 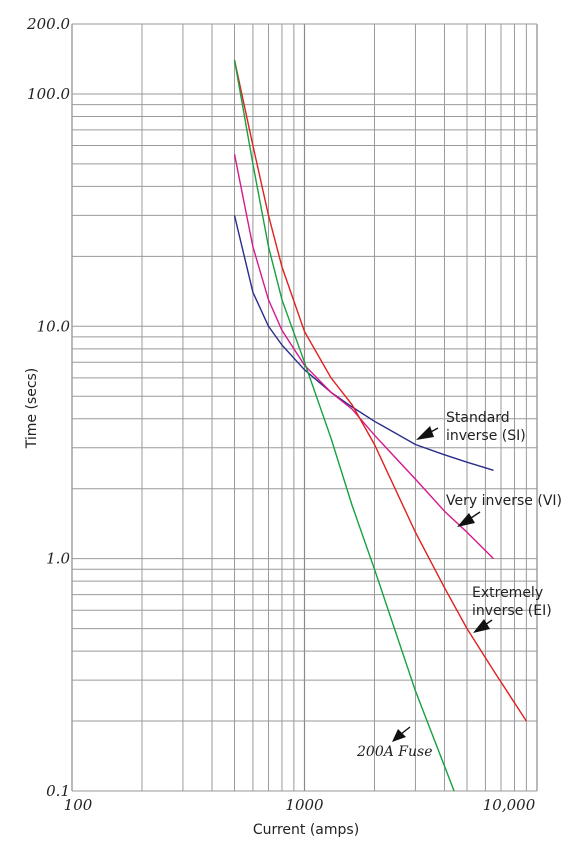 What do you see at coordinates (306, 830) in the screenshot?
I see `x-axis-title: Current (amps)` at bounding box center [306, 830].